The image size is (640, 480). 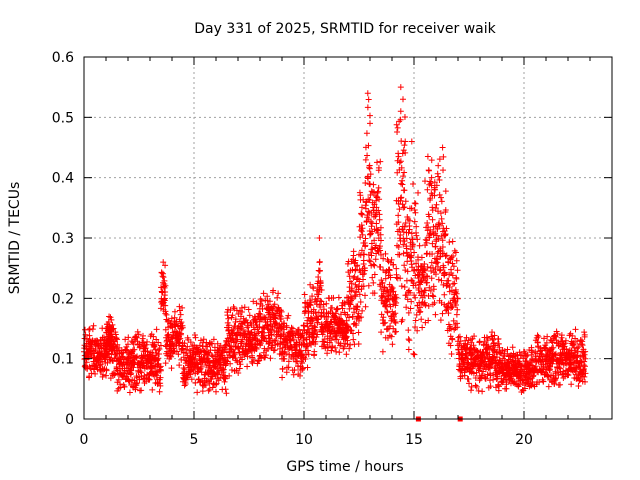 What do you see at coordinates (69, 420) in the screenshot?
I see `y-tick-label: 0` at bounding box center [69, 420].